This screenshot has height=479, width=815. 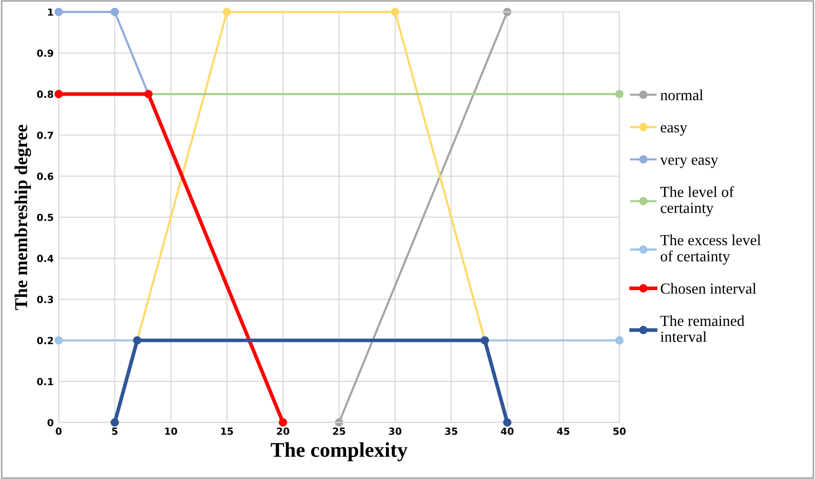 What do you see at coordinates (23, 217) in the screenshot?
I see `y-axis-title: The membreship degree` at bounding box center [23, 217].